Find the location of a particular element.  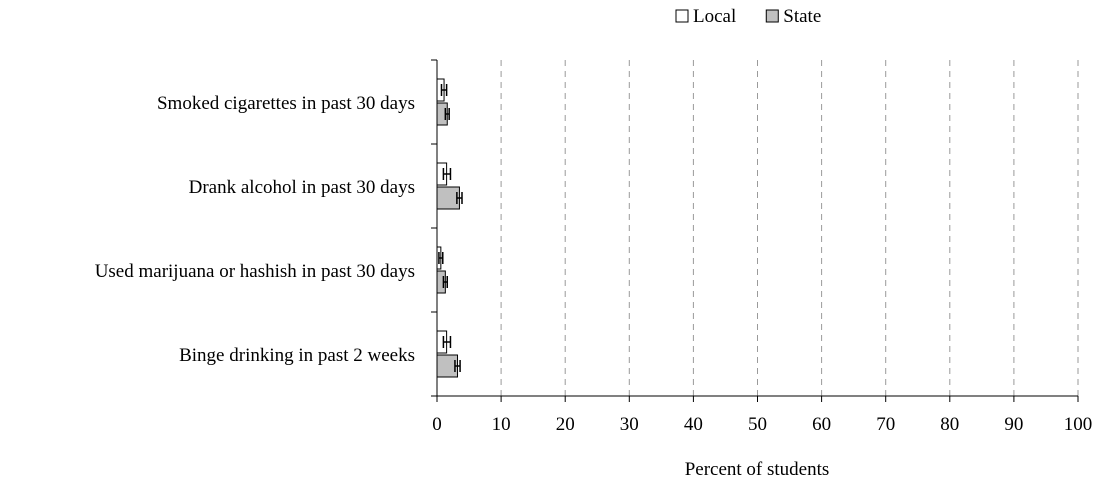

category-label: Smoked cigarettes in past 30 days is located at coordinates (286, 103).